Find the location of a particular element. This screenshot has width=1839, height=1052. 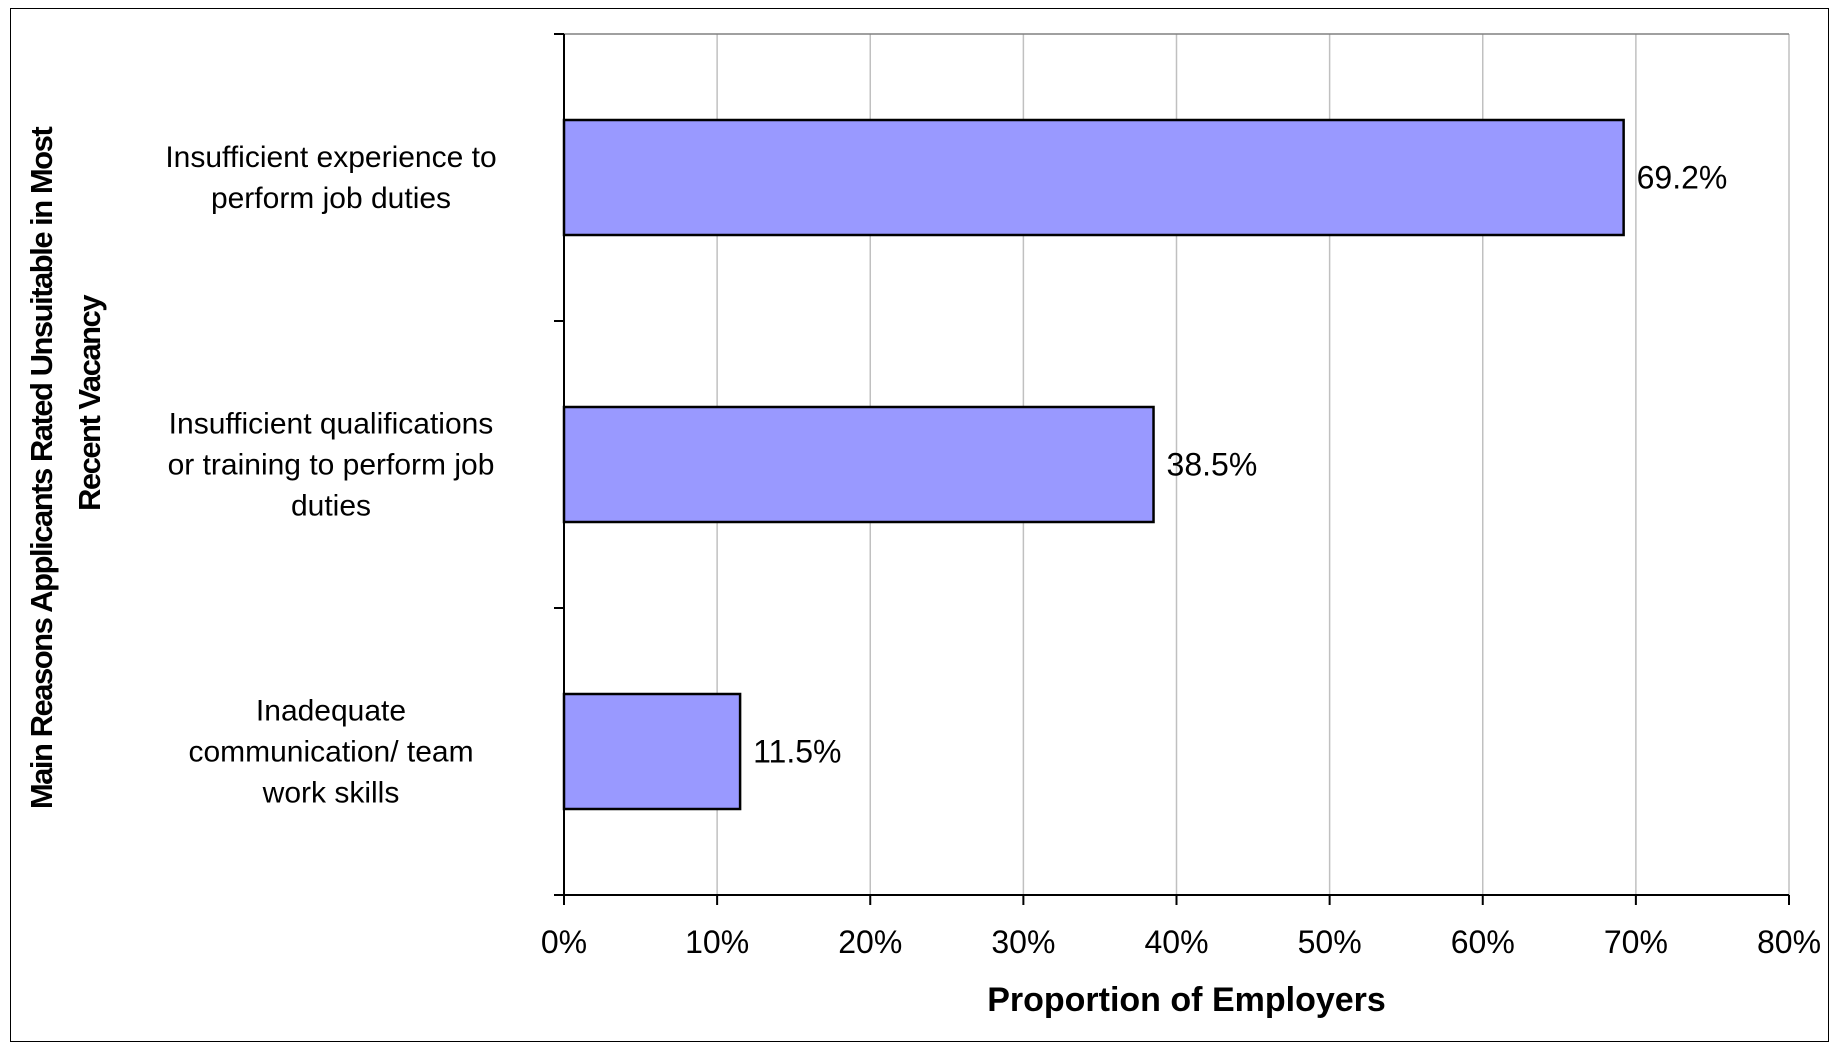

data-label-2: 11.5% is located at coordinates (797, 752).